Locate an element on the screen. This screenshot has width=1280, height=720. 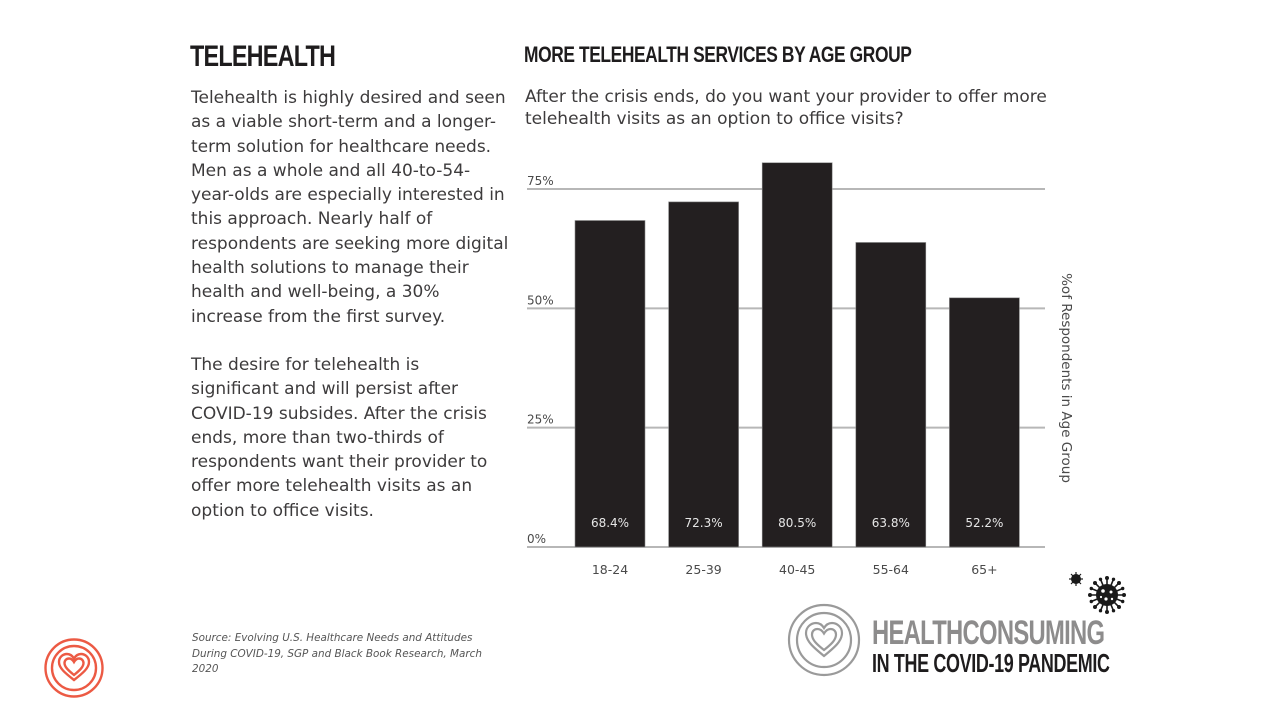
chart-title: MORE TELEHEALTH SERVICES BY AGE GROUP is located at coordinates (718, 54).